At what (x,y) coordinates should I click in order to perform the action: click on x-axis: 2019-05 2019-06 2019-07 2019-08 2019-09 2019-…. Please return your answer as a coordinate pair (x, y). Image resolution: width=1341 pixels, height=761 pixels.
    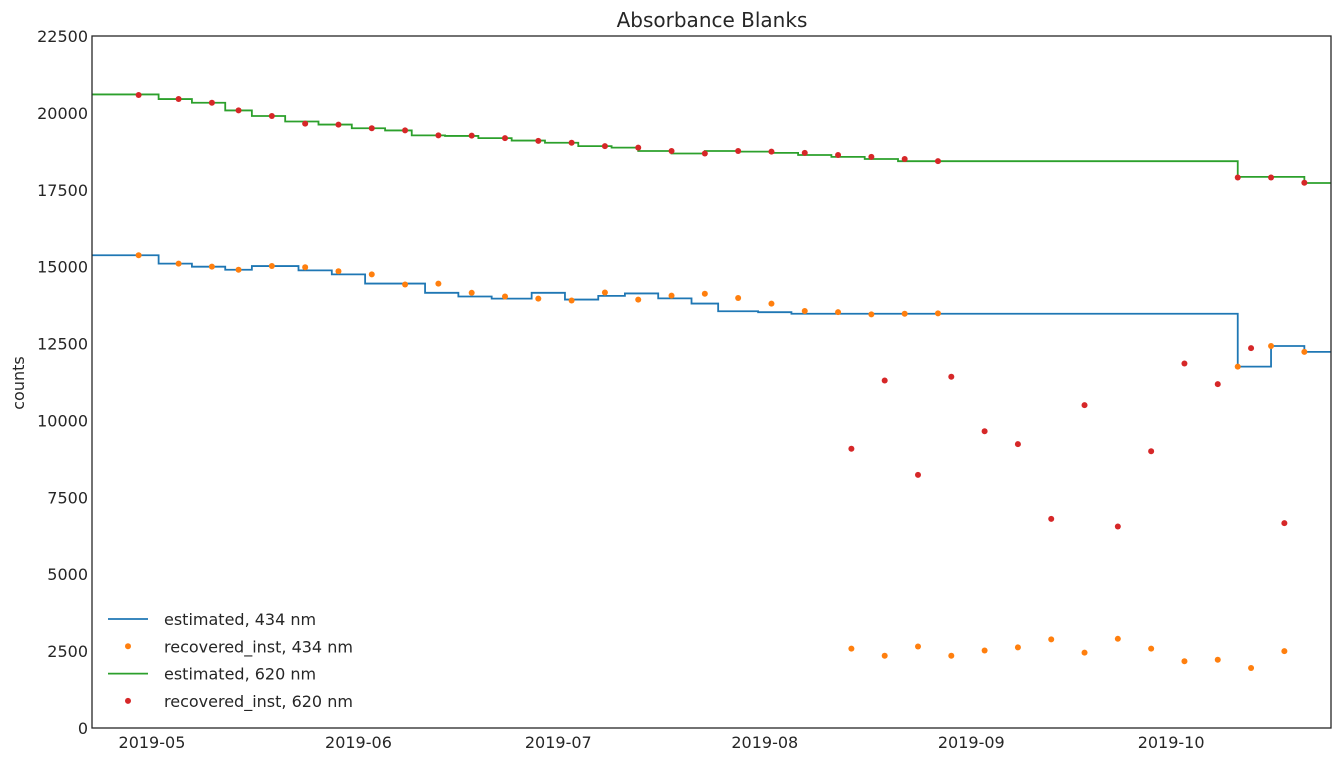
    Looking at the image, I should click on (662, 742).